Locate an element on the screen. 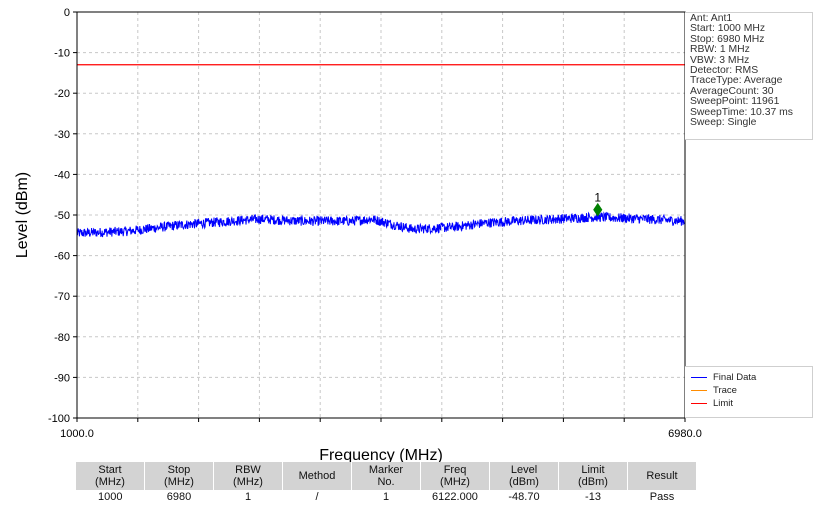  info-line: TraceType: Average is located at coordinates (736, 81).